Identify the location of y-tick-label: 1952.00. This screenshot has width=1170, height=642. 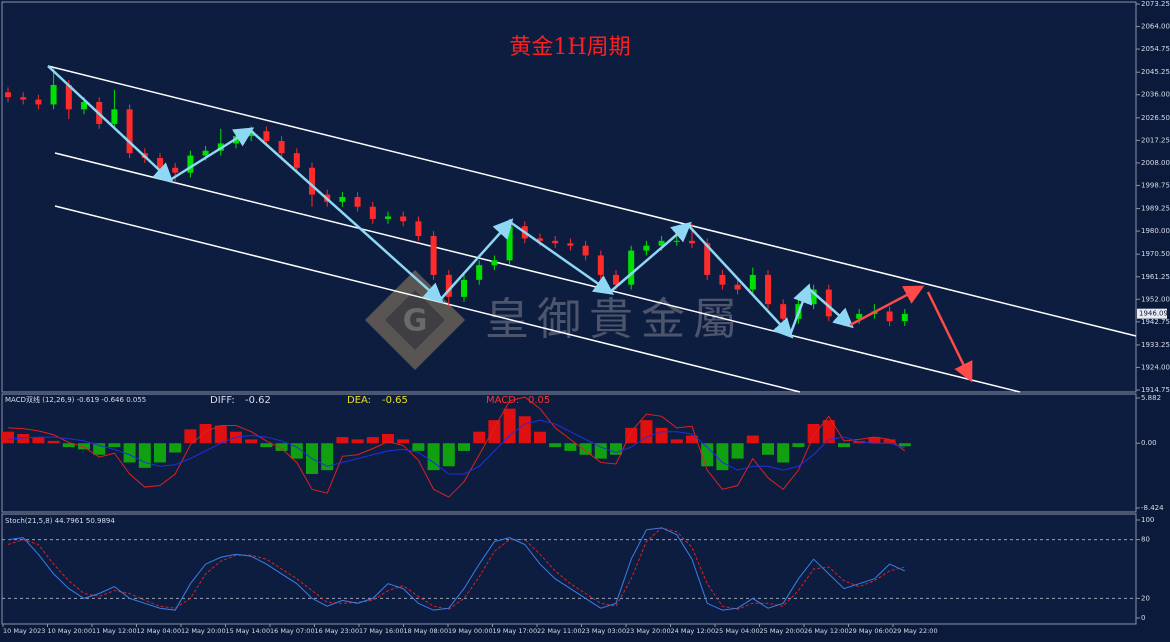
(1155, 299).